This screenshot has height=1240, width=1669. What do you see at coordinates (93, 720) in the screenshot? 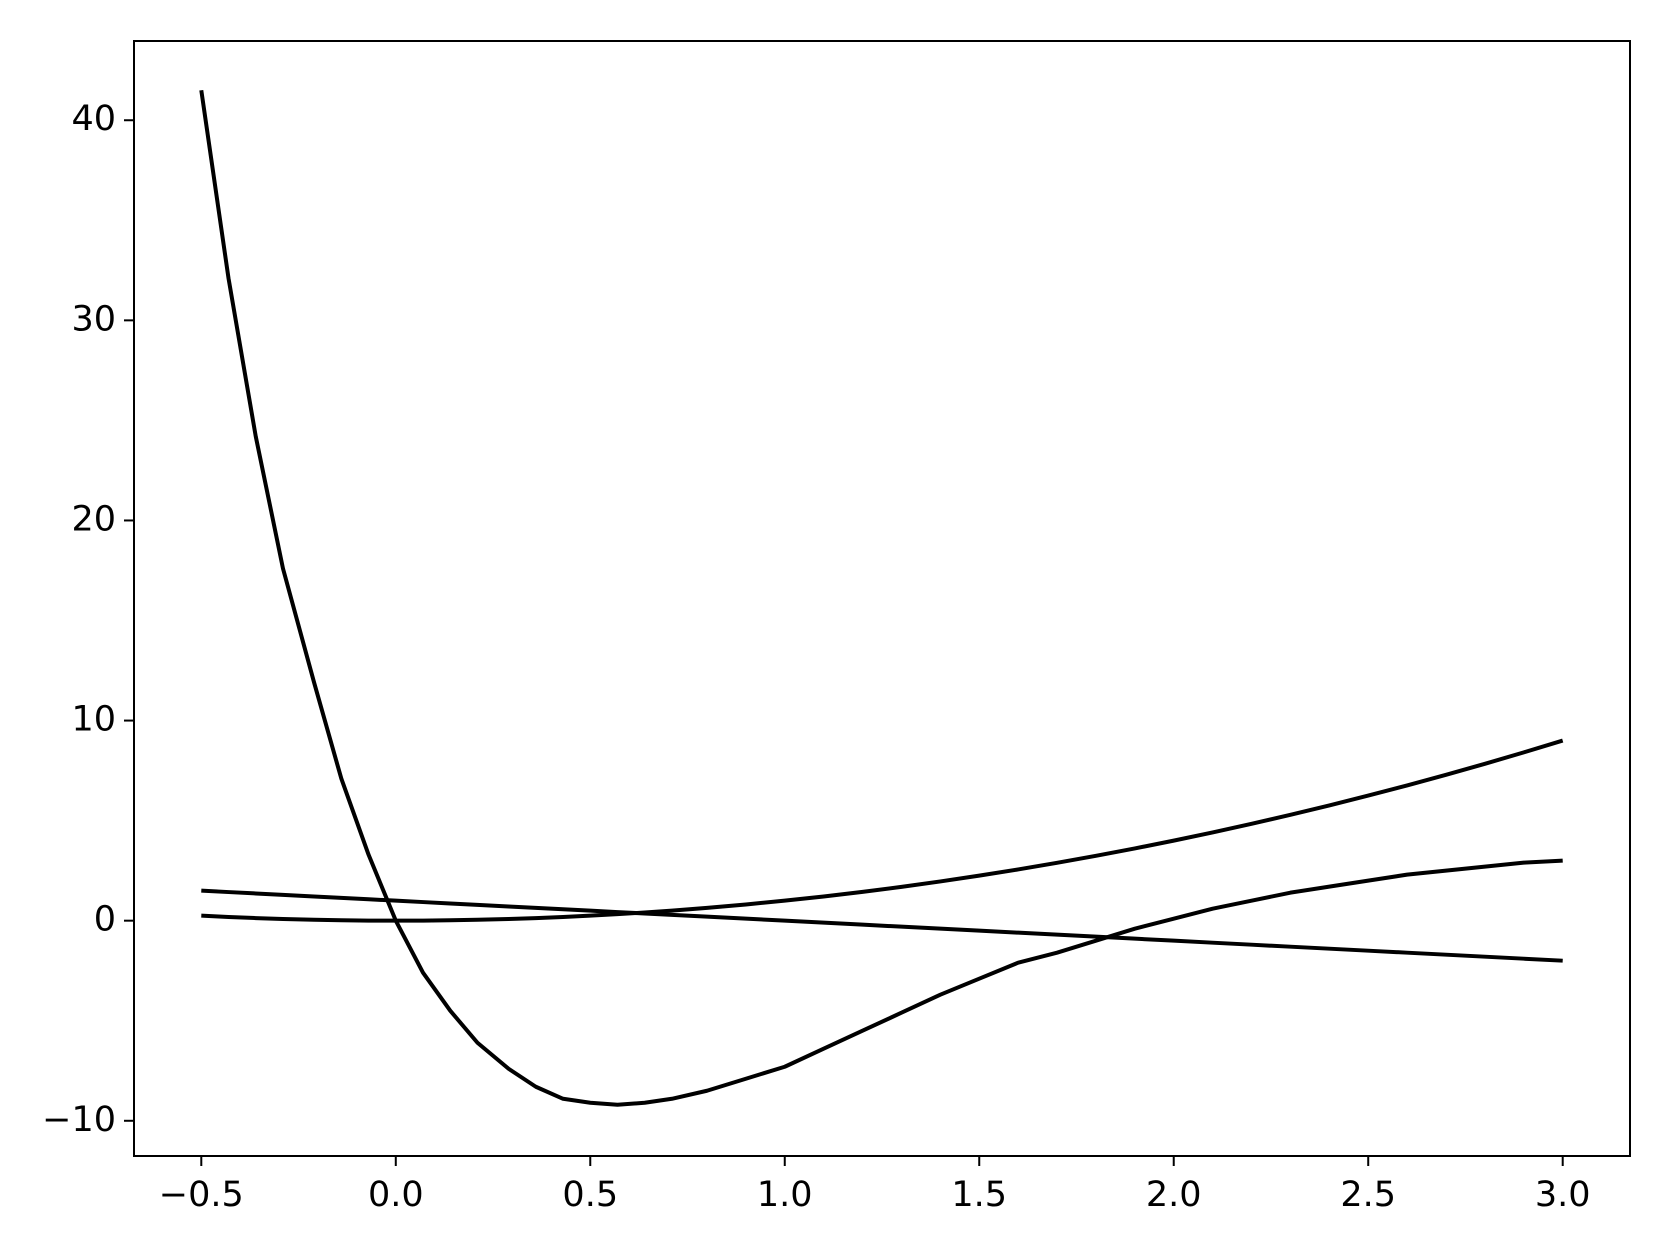
I see `y-tick-label: 10` at bounding box center [93, 720].